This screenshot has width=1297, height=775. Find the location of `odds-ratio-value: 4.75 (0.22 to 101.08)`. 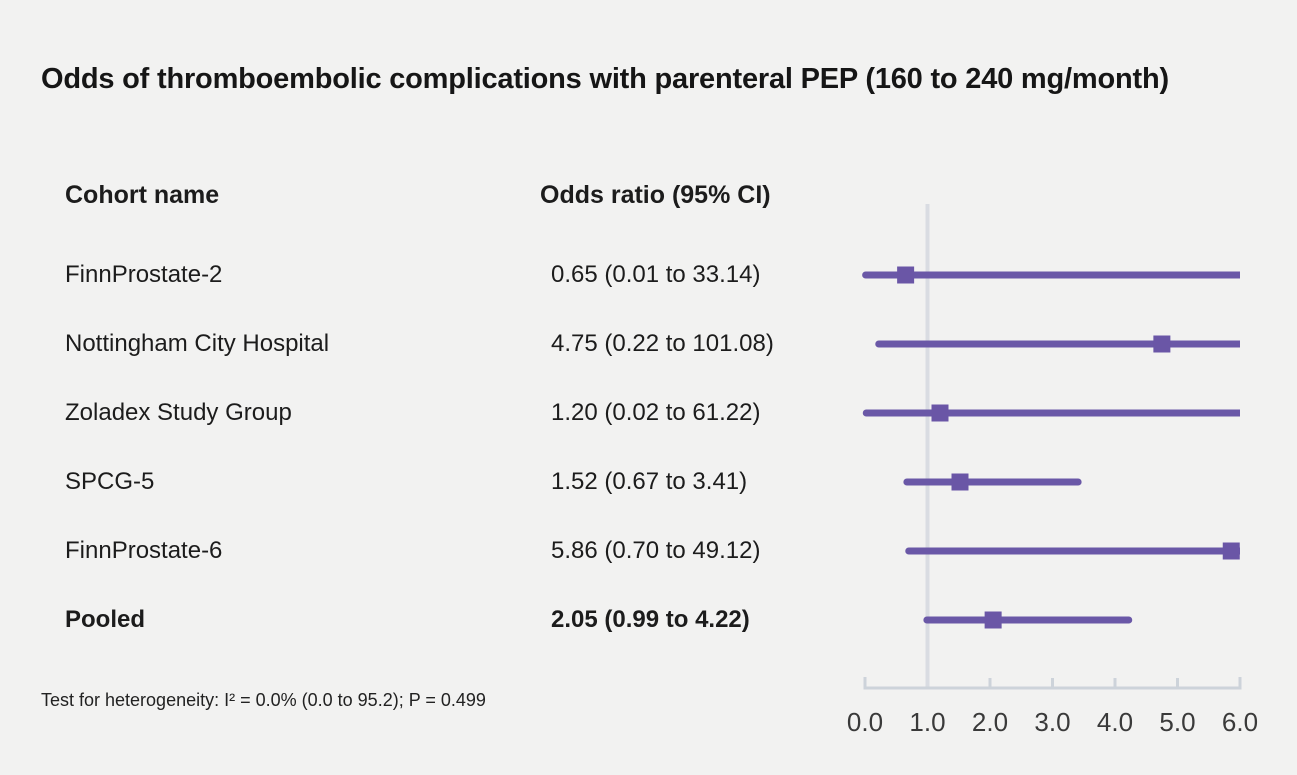

odds-ratio-value: 4.75 (0.22 to 101.08) is located at coordinates (662, 343).